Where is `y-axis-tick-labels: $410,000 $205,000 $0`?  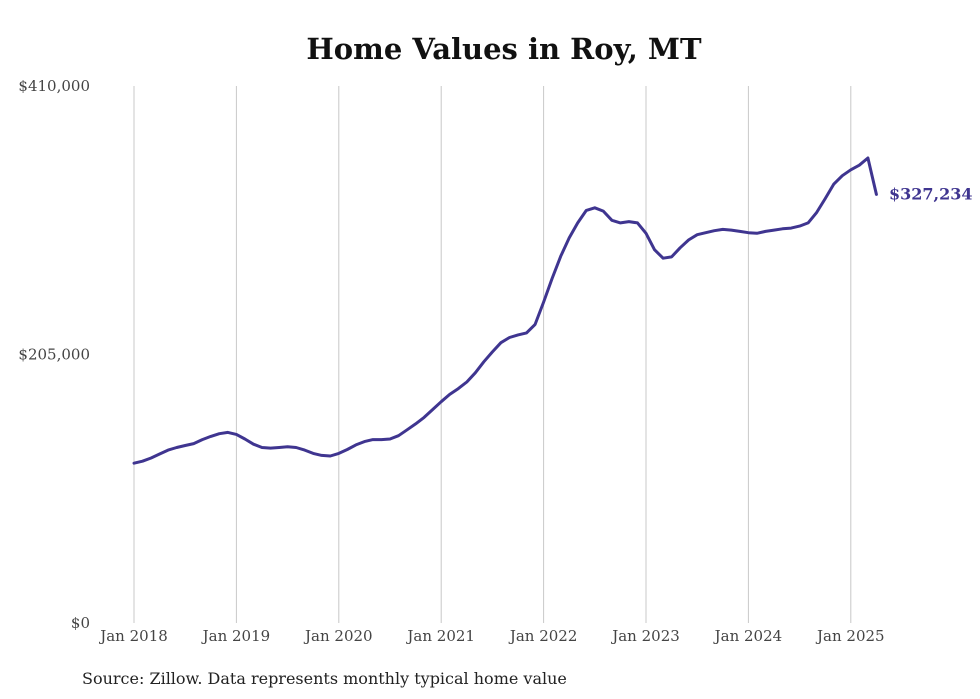
y-axis-tick-labels: $410,000 $205,000 $0 is located at coordinates (54, 354).